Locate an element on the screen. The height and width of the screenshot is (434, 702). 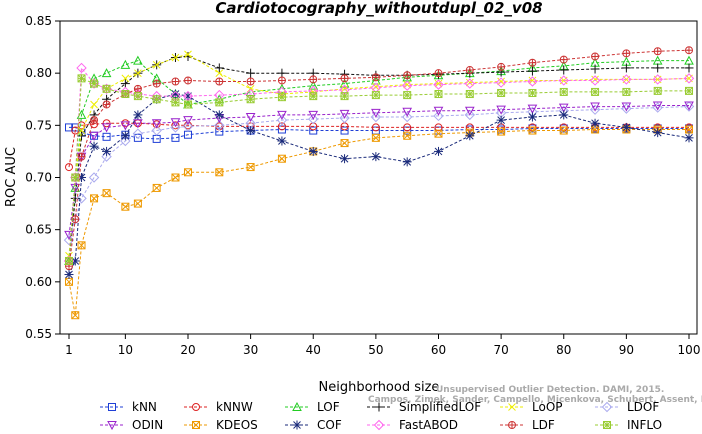
y-axis-label: ROC AUC is located at coordinates (11, 177).